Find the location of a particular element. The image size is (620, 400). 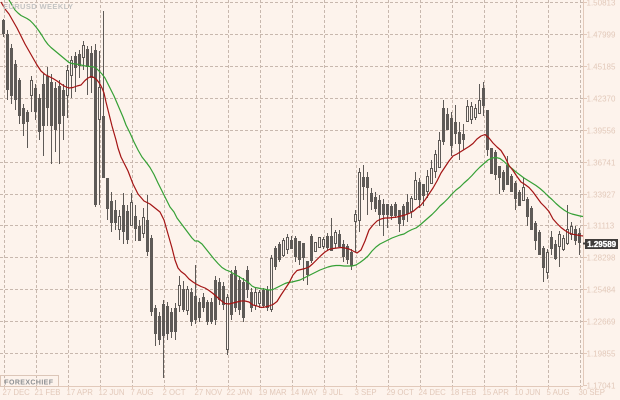

svg-text: 1.39556 is located at coordinates (601, 131).